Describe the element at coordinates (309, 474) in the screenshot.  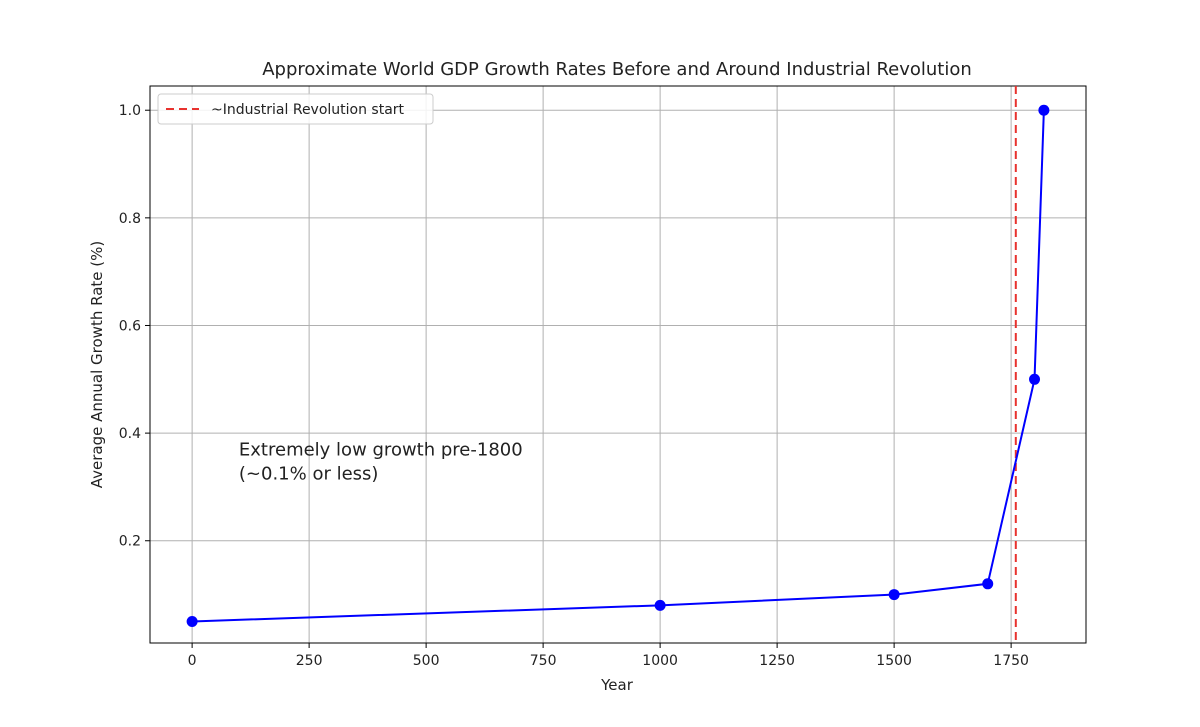
I see `annotation-line-2: (~0.1% or less)` at that location.